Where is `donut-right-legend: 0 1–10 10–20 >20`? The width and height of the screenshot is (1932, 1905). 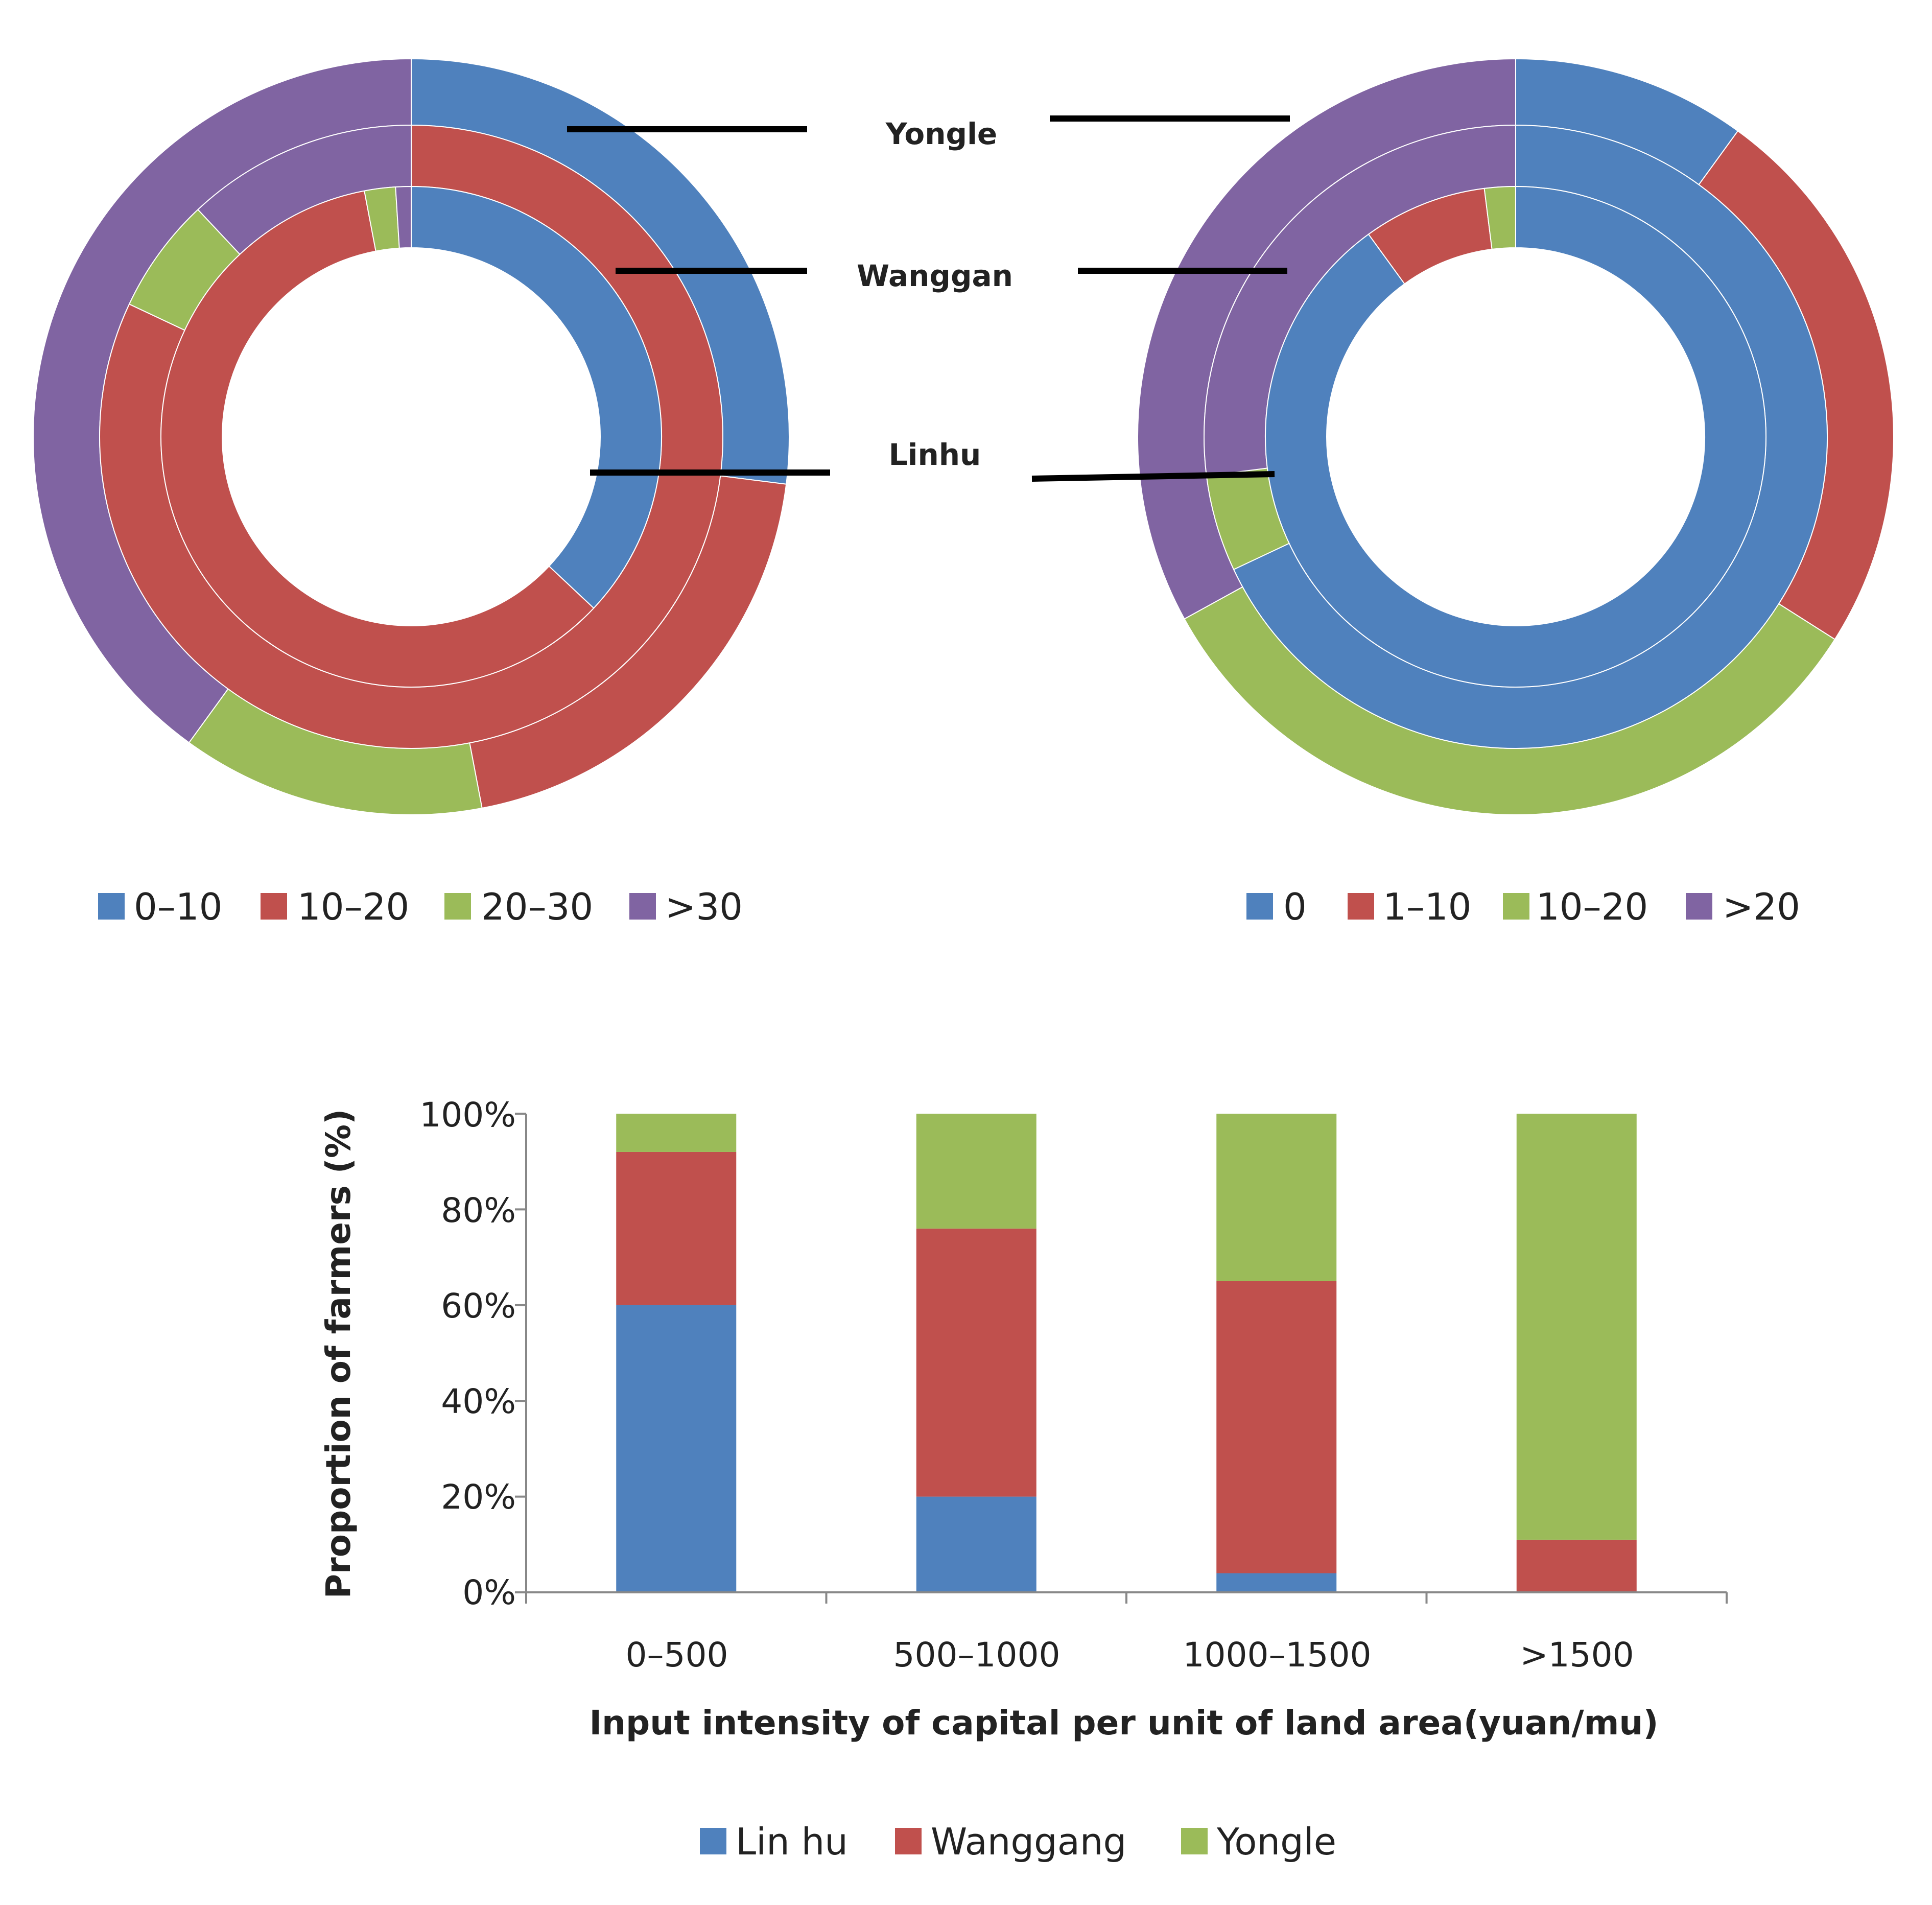 donut-right-legend: 0 1–10 10–20 >20 is located at coordinates (1523, 907).